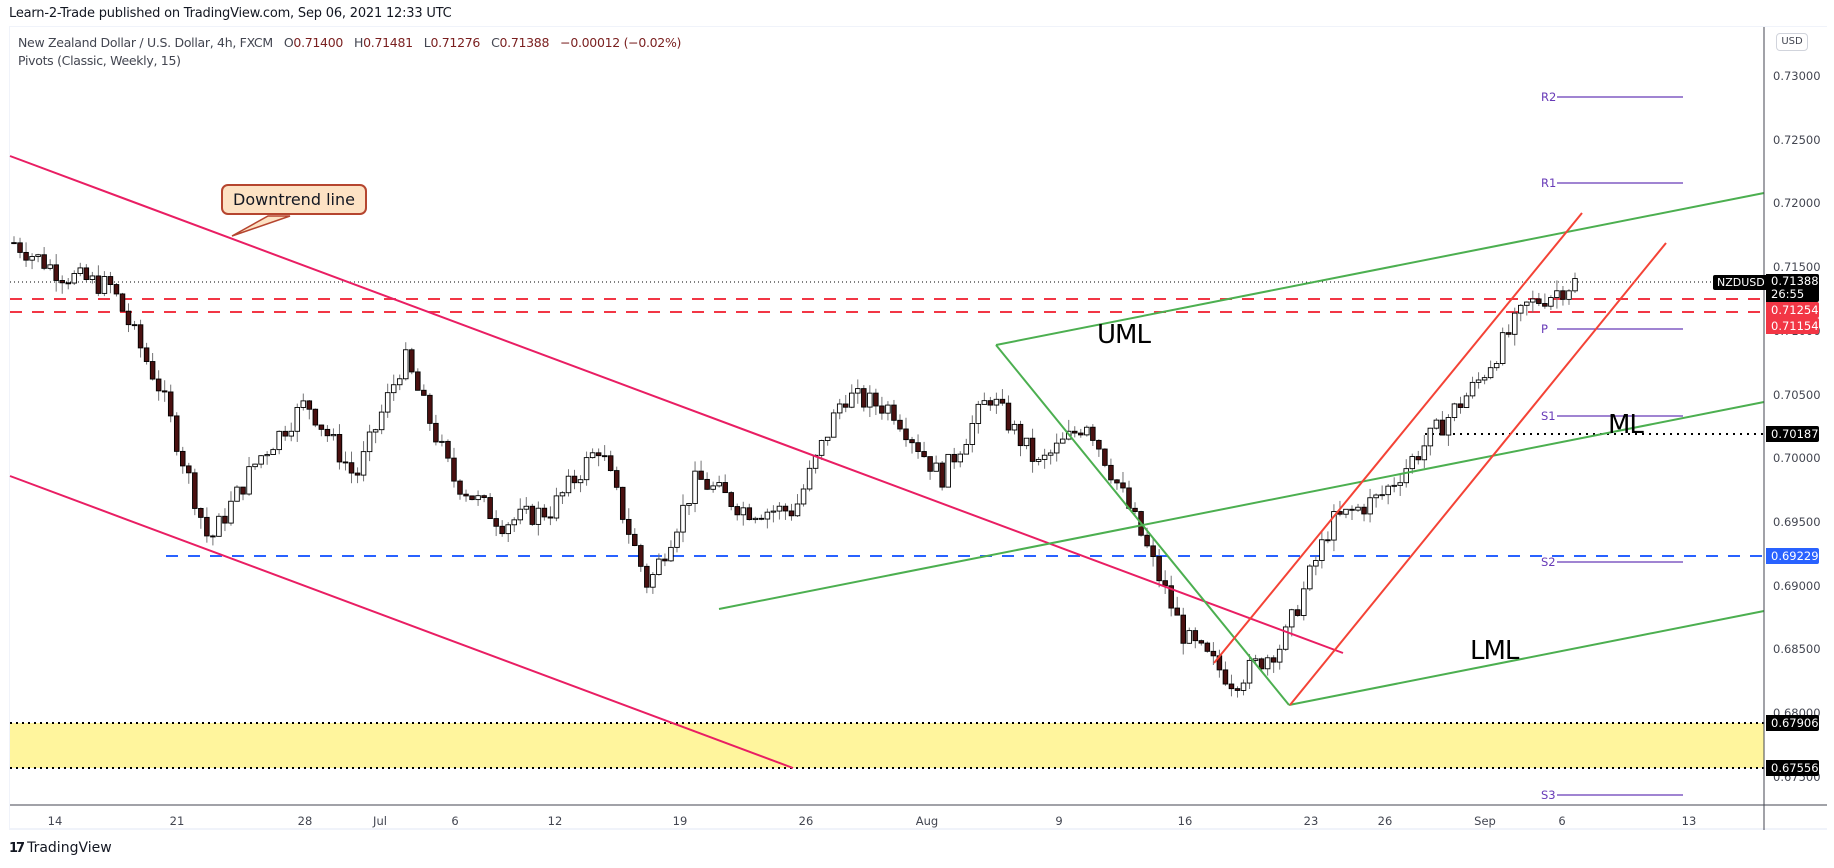 The image size is (1834, 868). I want to click on date-tick-label: 19, so click(680, 821).